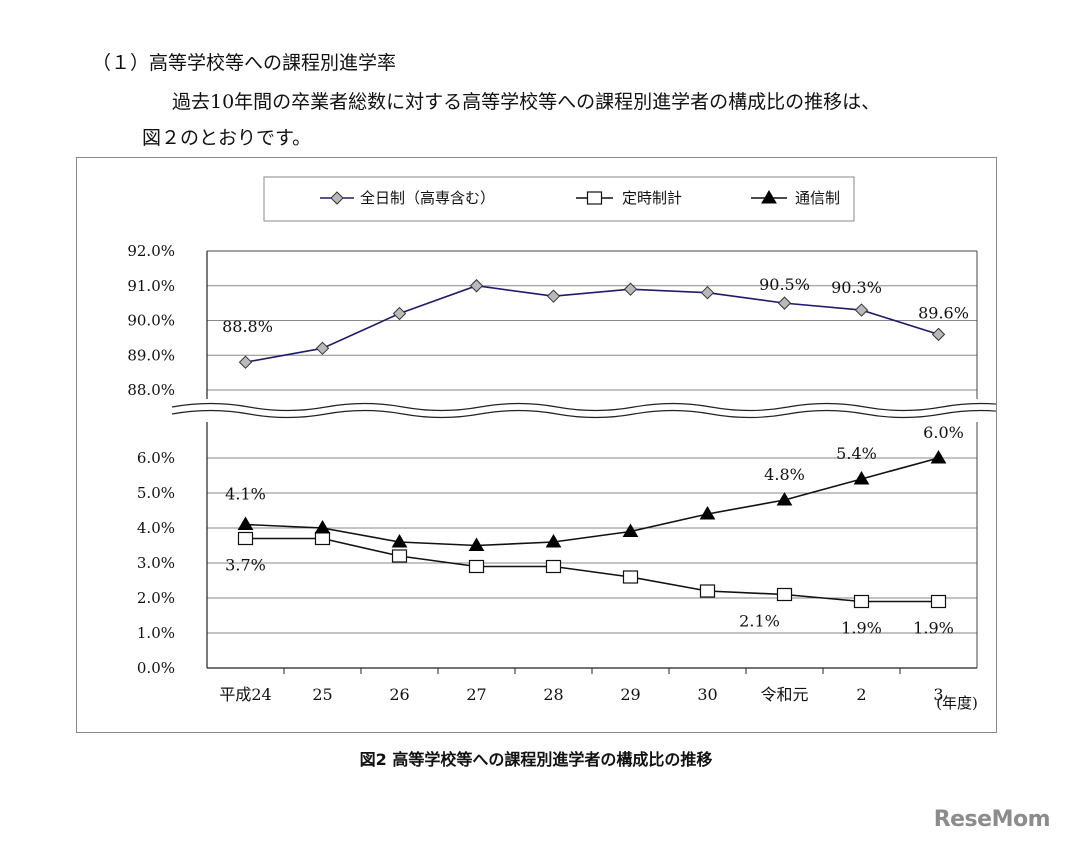  Describe the element at coordinates (399, 694) in the screenshot. I see `x-tick-label: 26` at that location.